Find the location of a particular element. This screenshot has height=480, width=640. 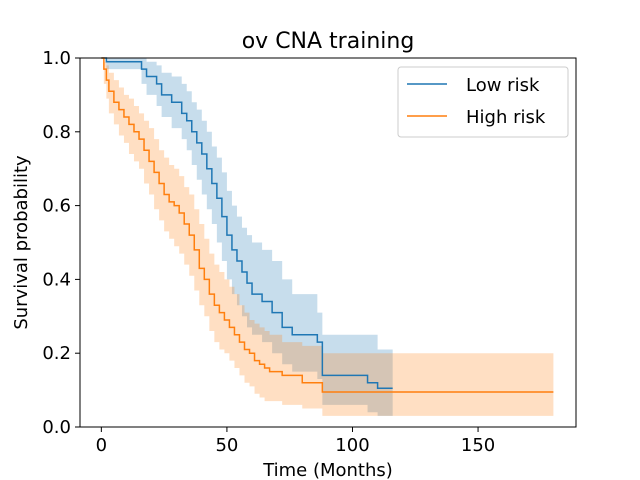

y-axis-label: Survival probability is located at coordinates (21, 242).